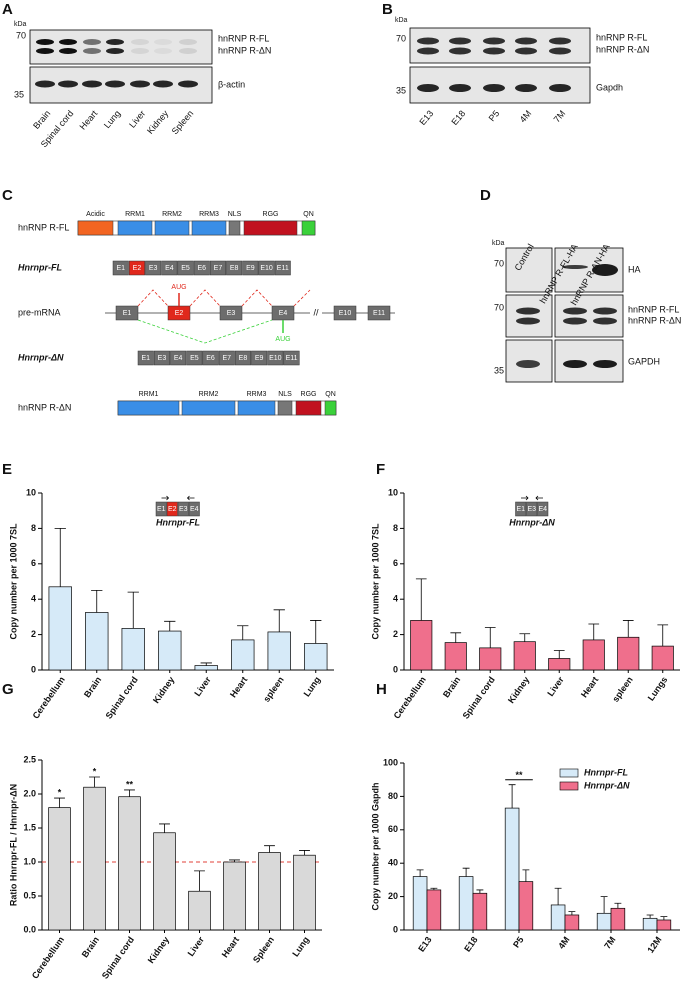  I want to click on lane-label: E13, so click(426, 117).